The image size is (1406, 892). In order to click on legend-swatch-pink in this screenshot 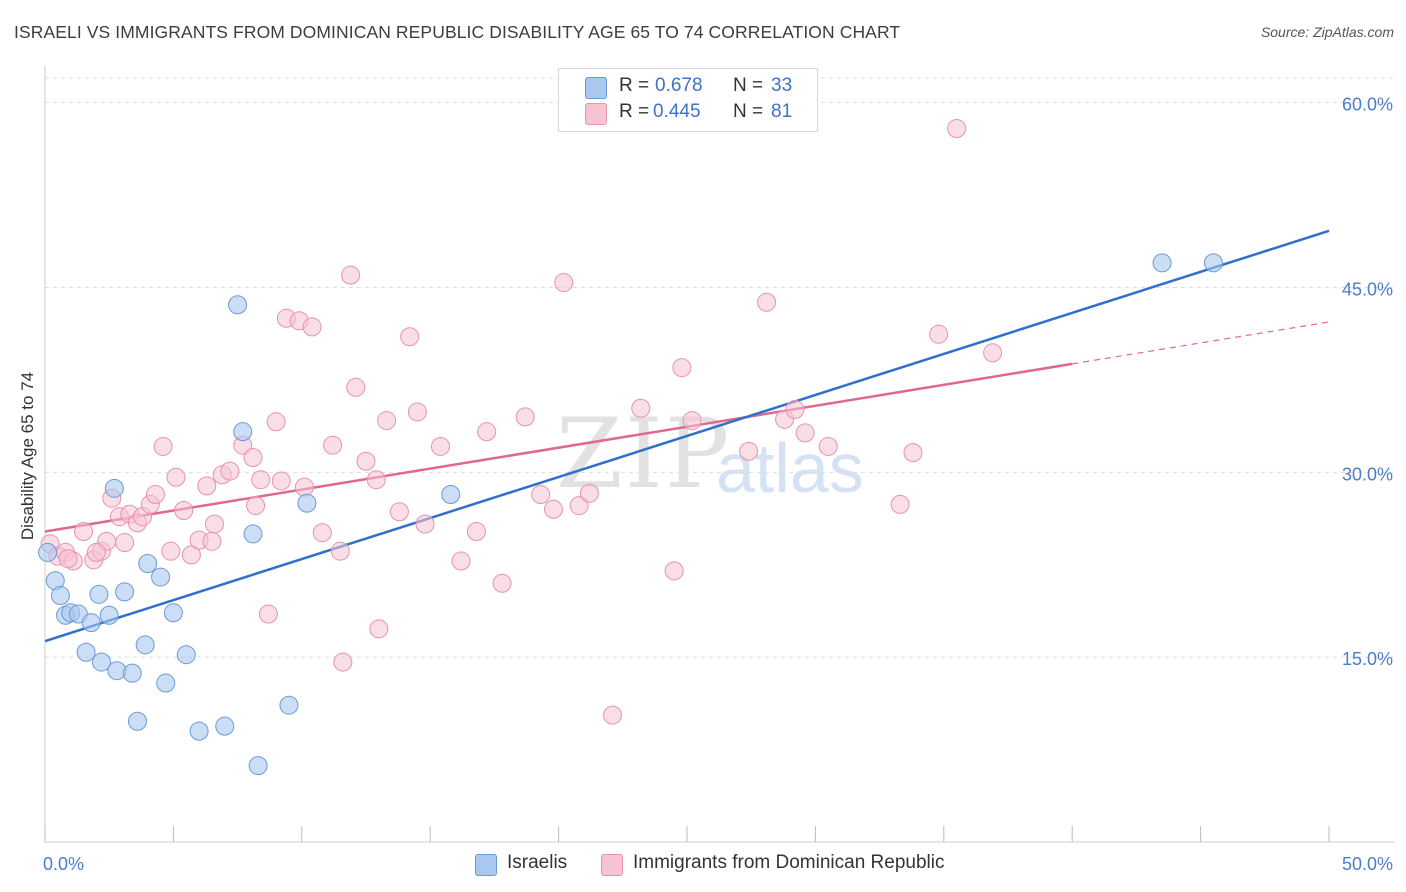, I will do `click(596, 114)`.